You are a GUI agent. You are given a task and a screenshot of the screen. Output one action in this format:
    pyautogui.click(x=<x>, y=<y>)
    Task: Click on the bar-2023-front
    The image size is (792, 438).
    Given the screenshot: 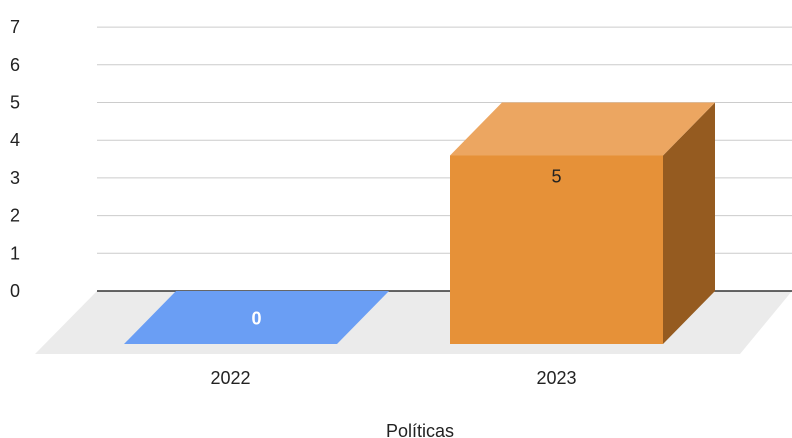 What is the action you would take?
    pyautogui.click(x=556, y=249)
    